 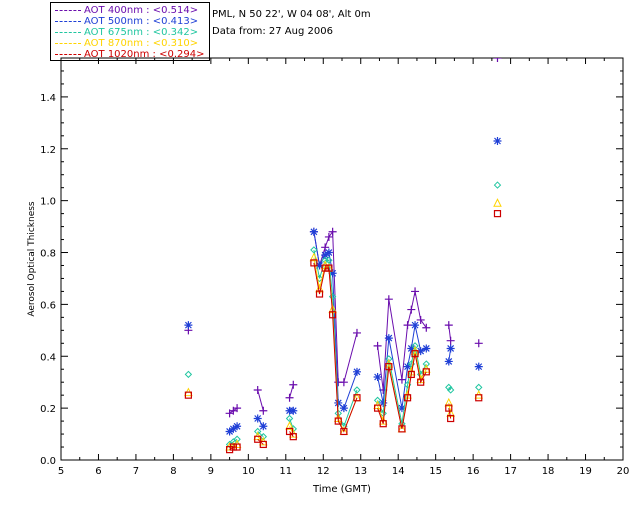 I want to click on legend-label-870: AOT 870nm : <0.310>, so click(x=141, y=43).